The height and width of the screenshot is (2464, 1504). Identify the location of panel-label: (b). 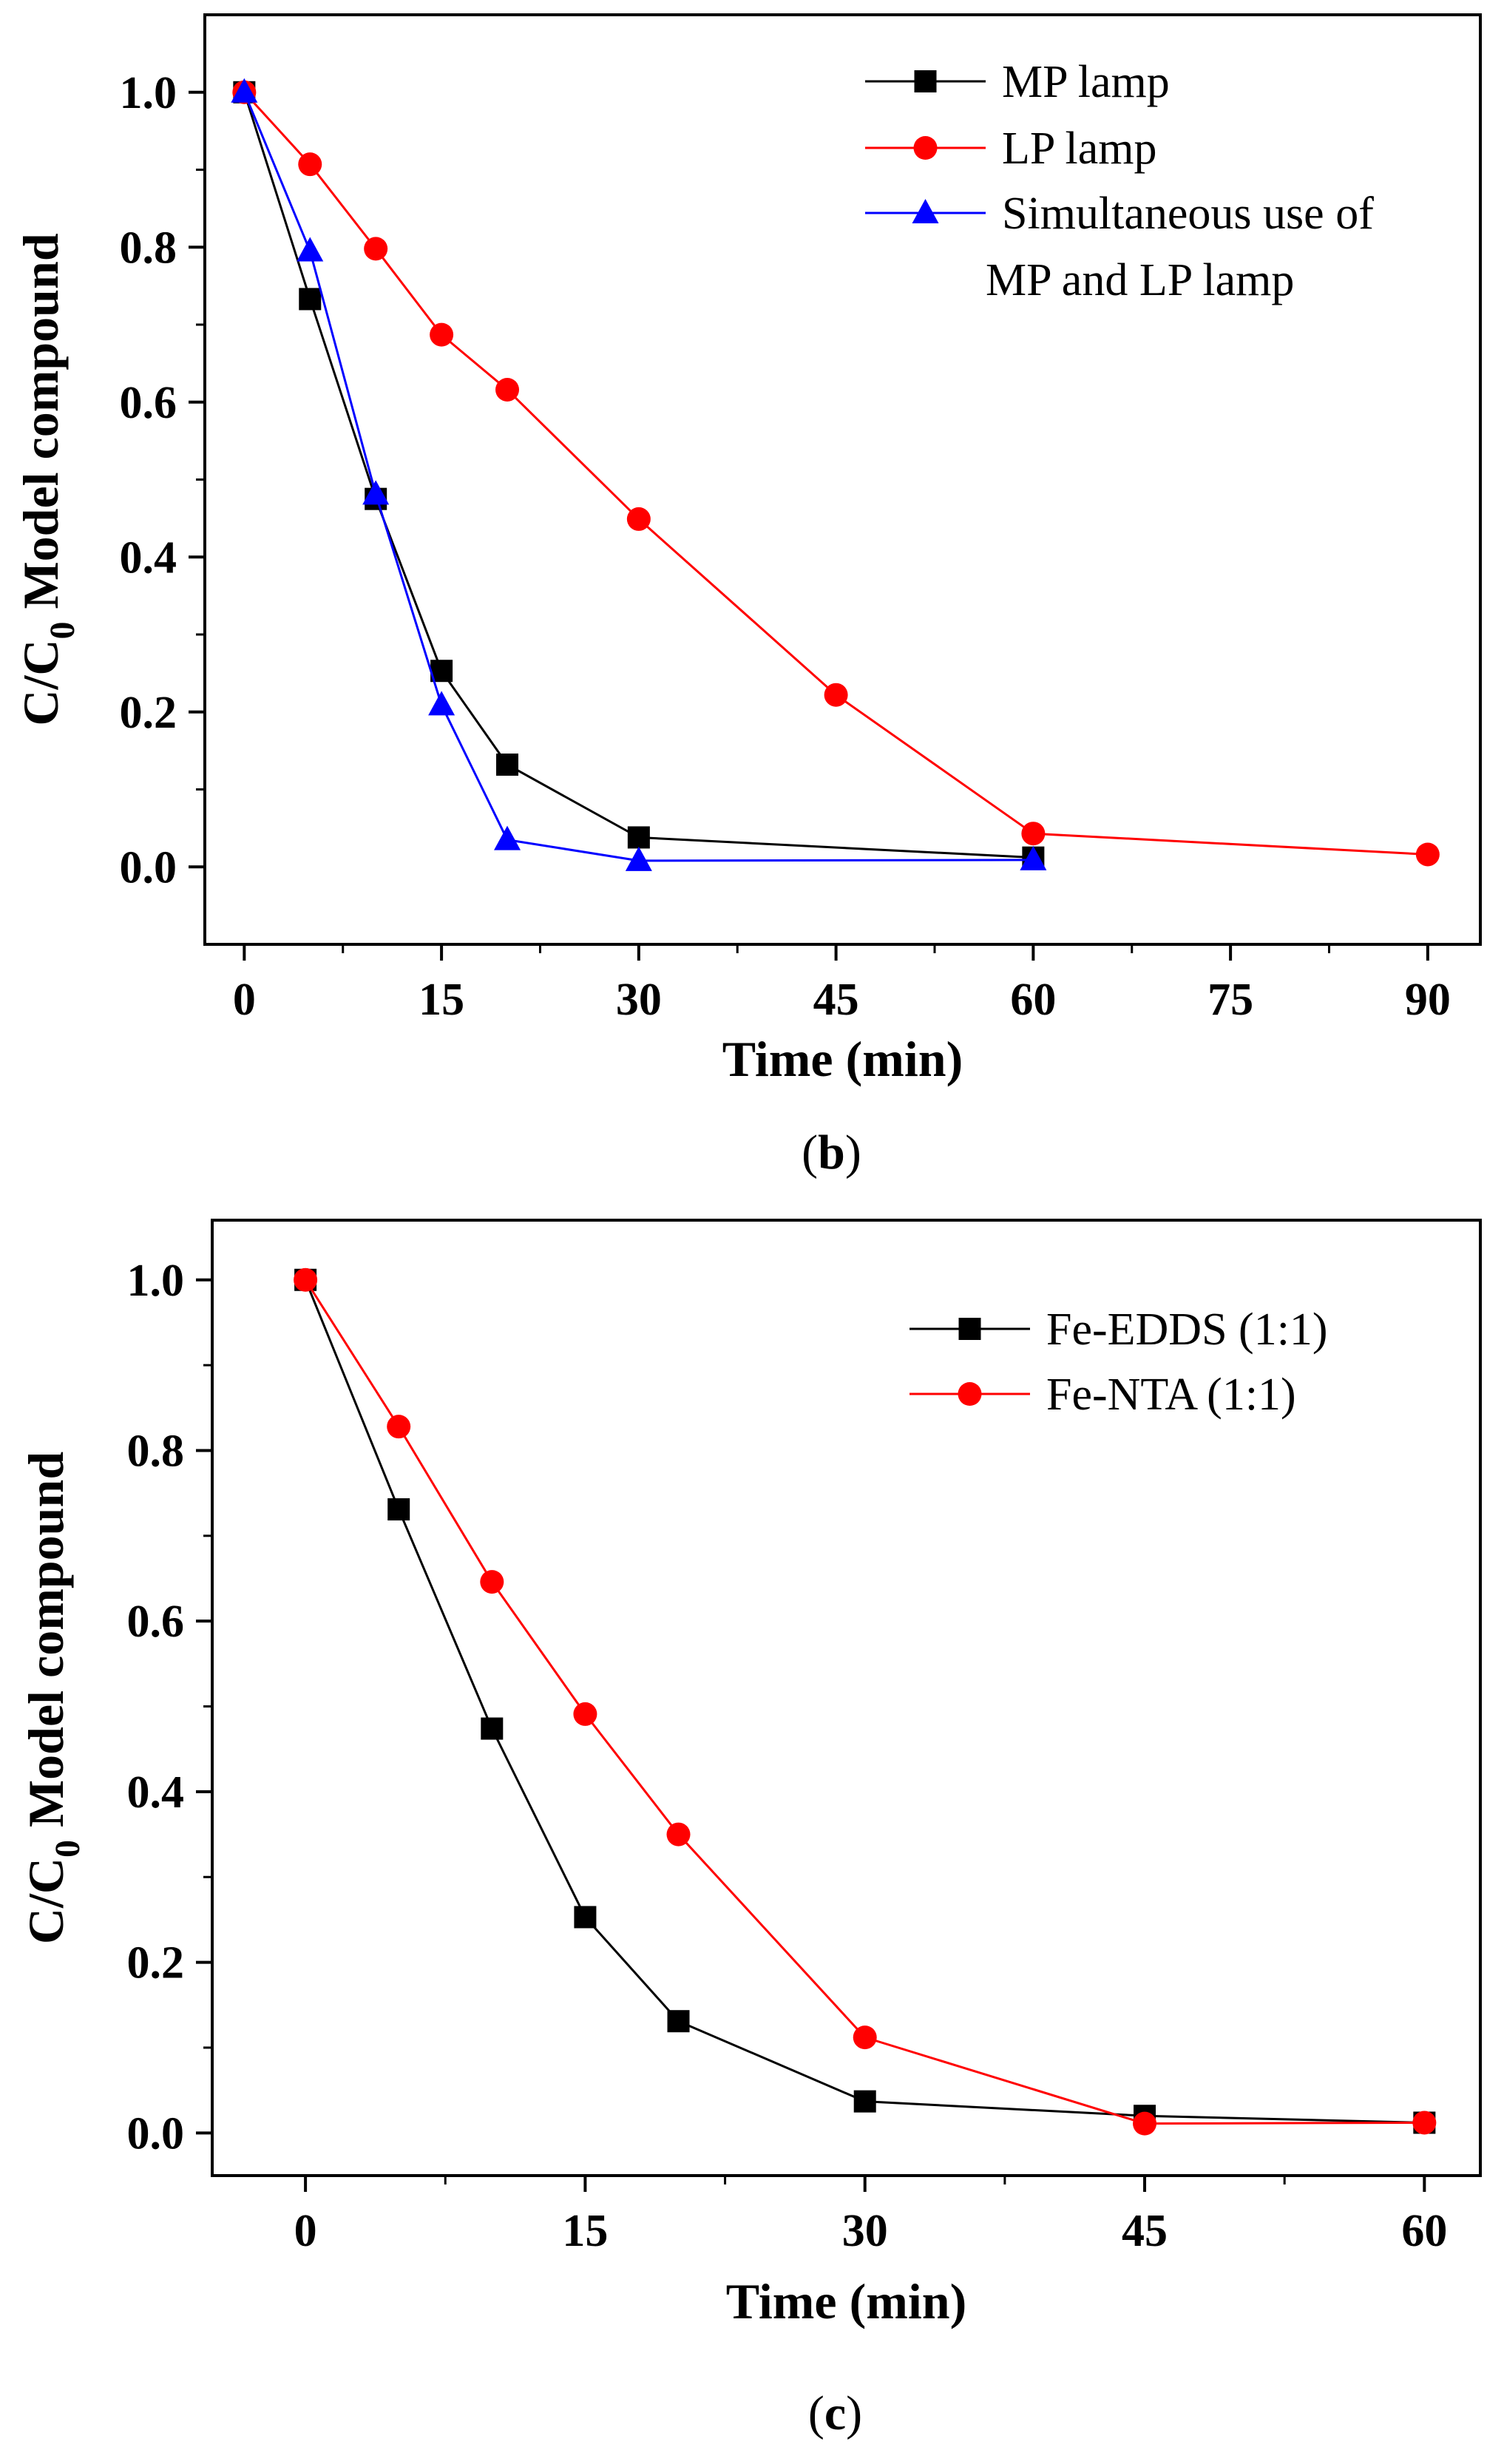
(832, 1152).